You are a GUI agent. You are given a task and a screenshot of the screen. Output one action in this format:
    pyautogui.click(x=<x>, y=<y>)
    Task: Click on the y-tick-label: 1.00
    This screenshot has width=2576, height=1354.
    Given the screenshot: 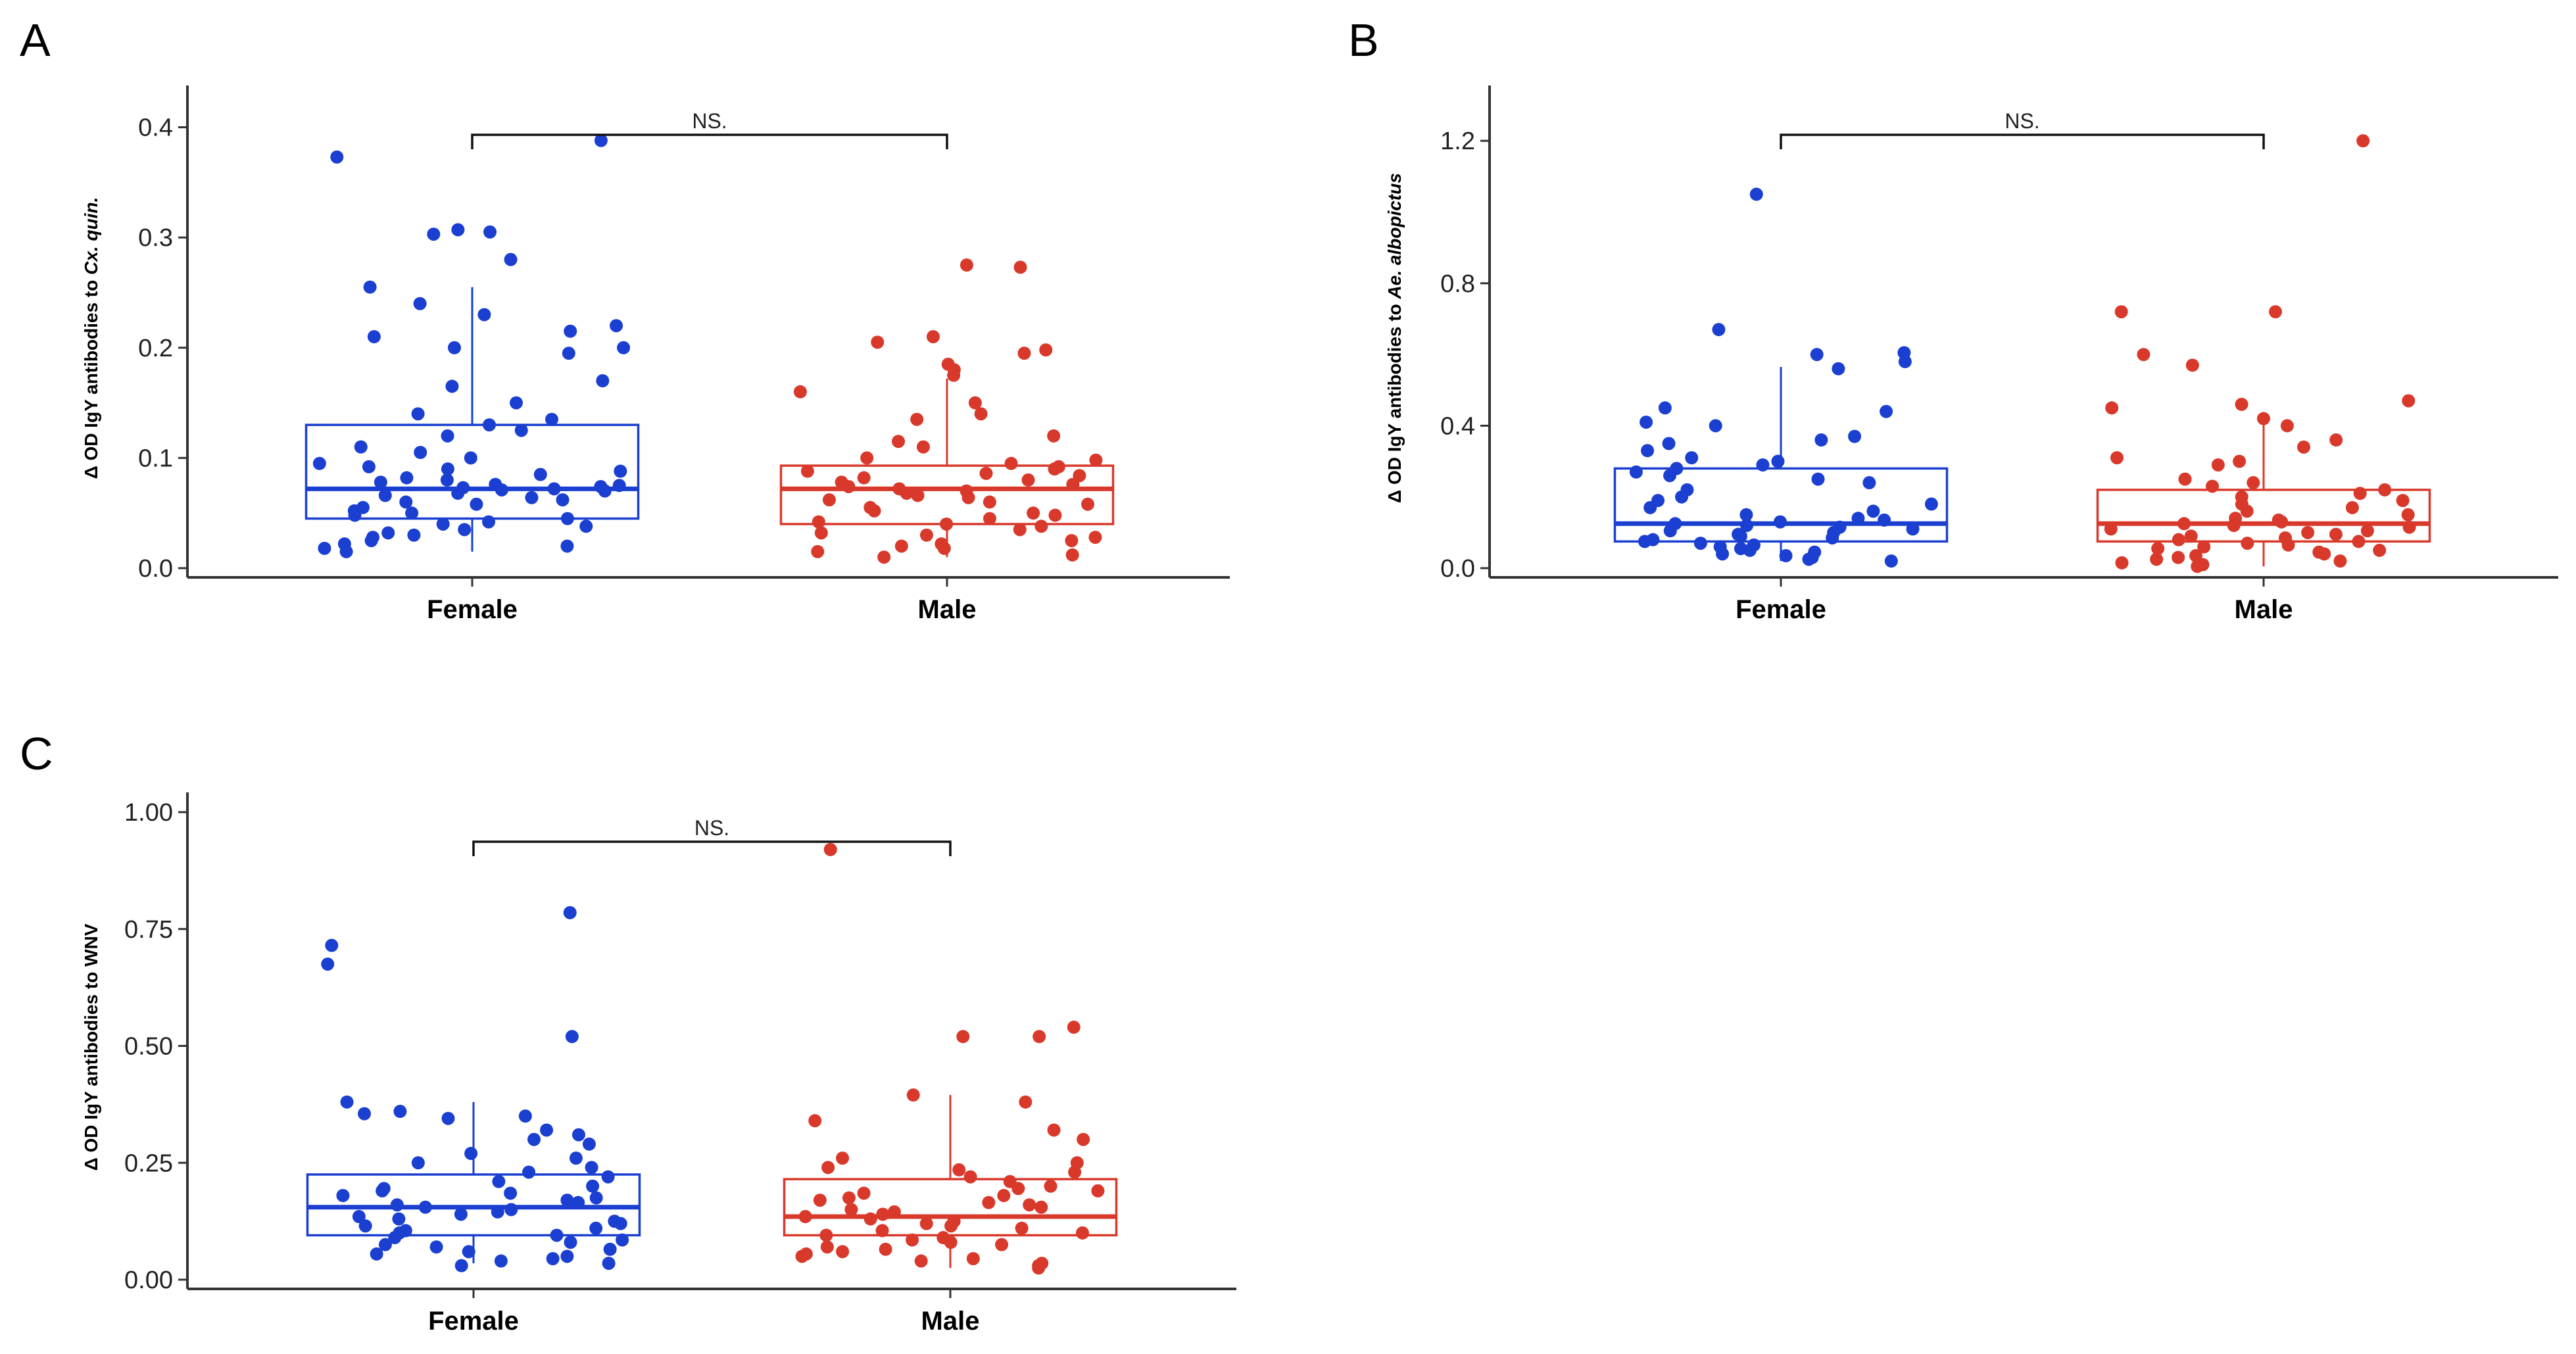 What is the action you would take?
    pyautogui.click(x=149, y=813)
    